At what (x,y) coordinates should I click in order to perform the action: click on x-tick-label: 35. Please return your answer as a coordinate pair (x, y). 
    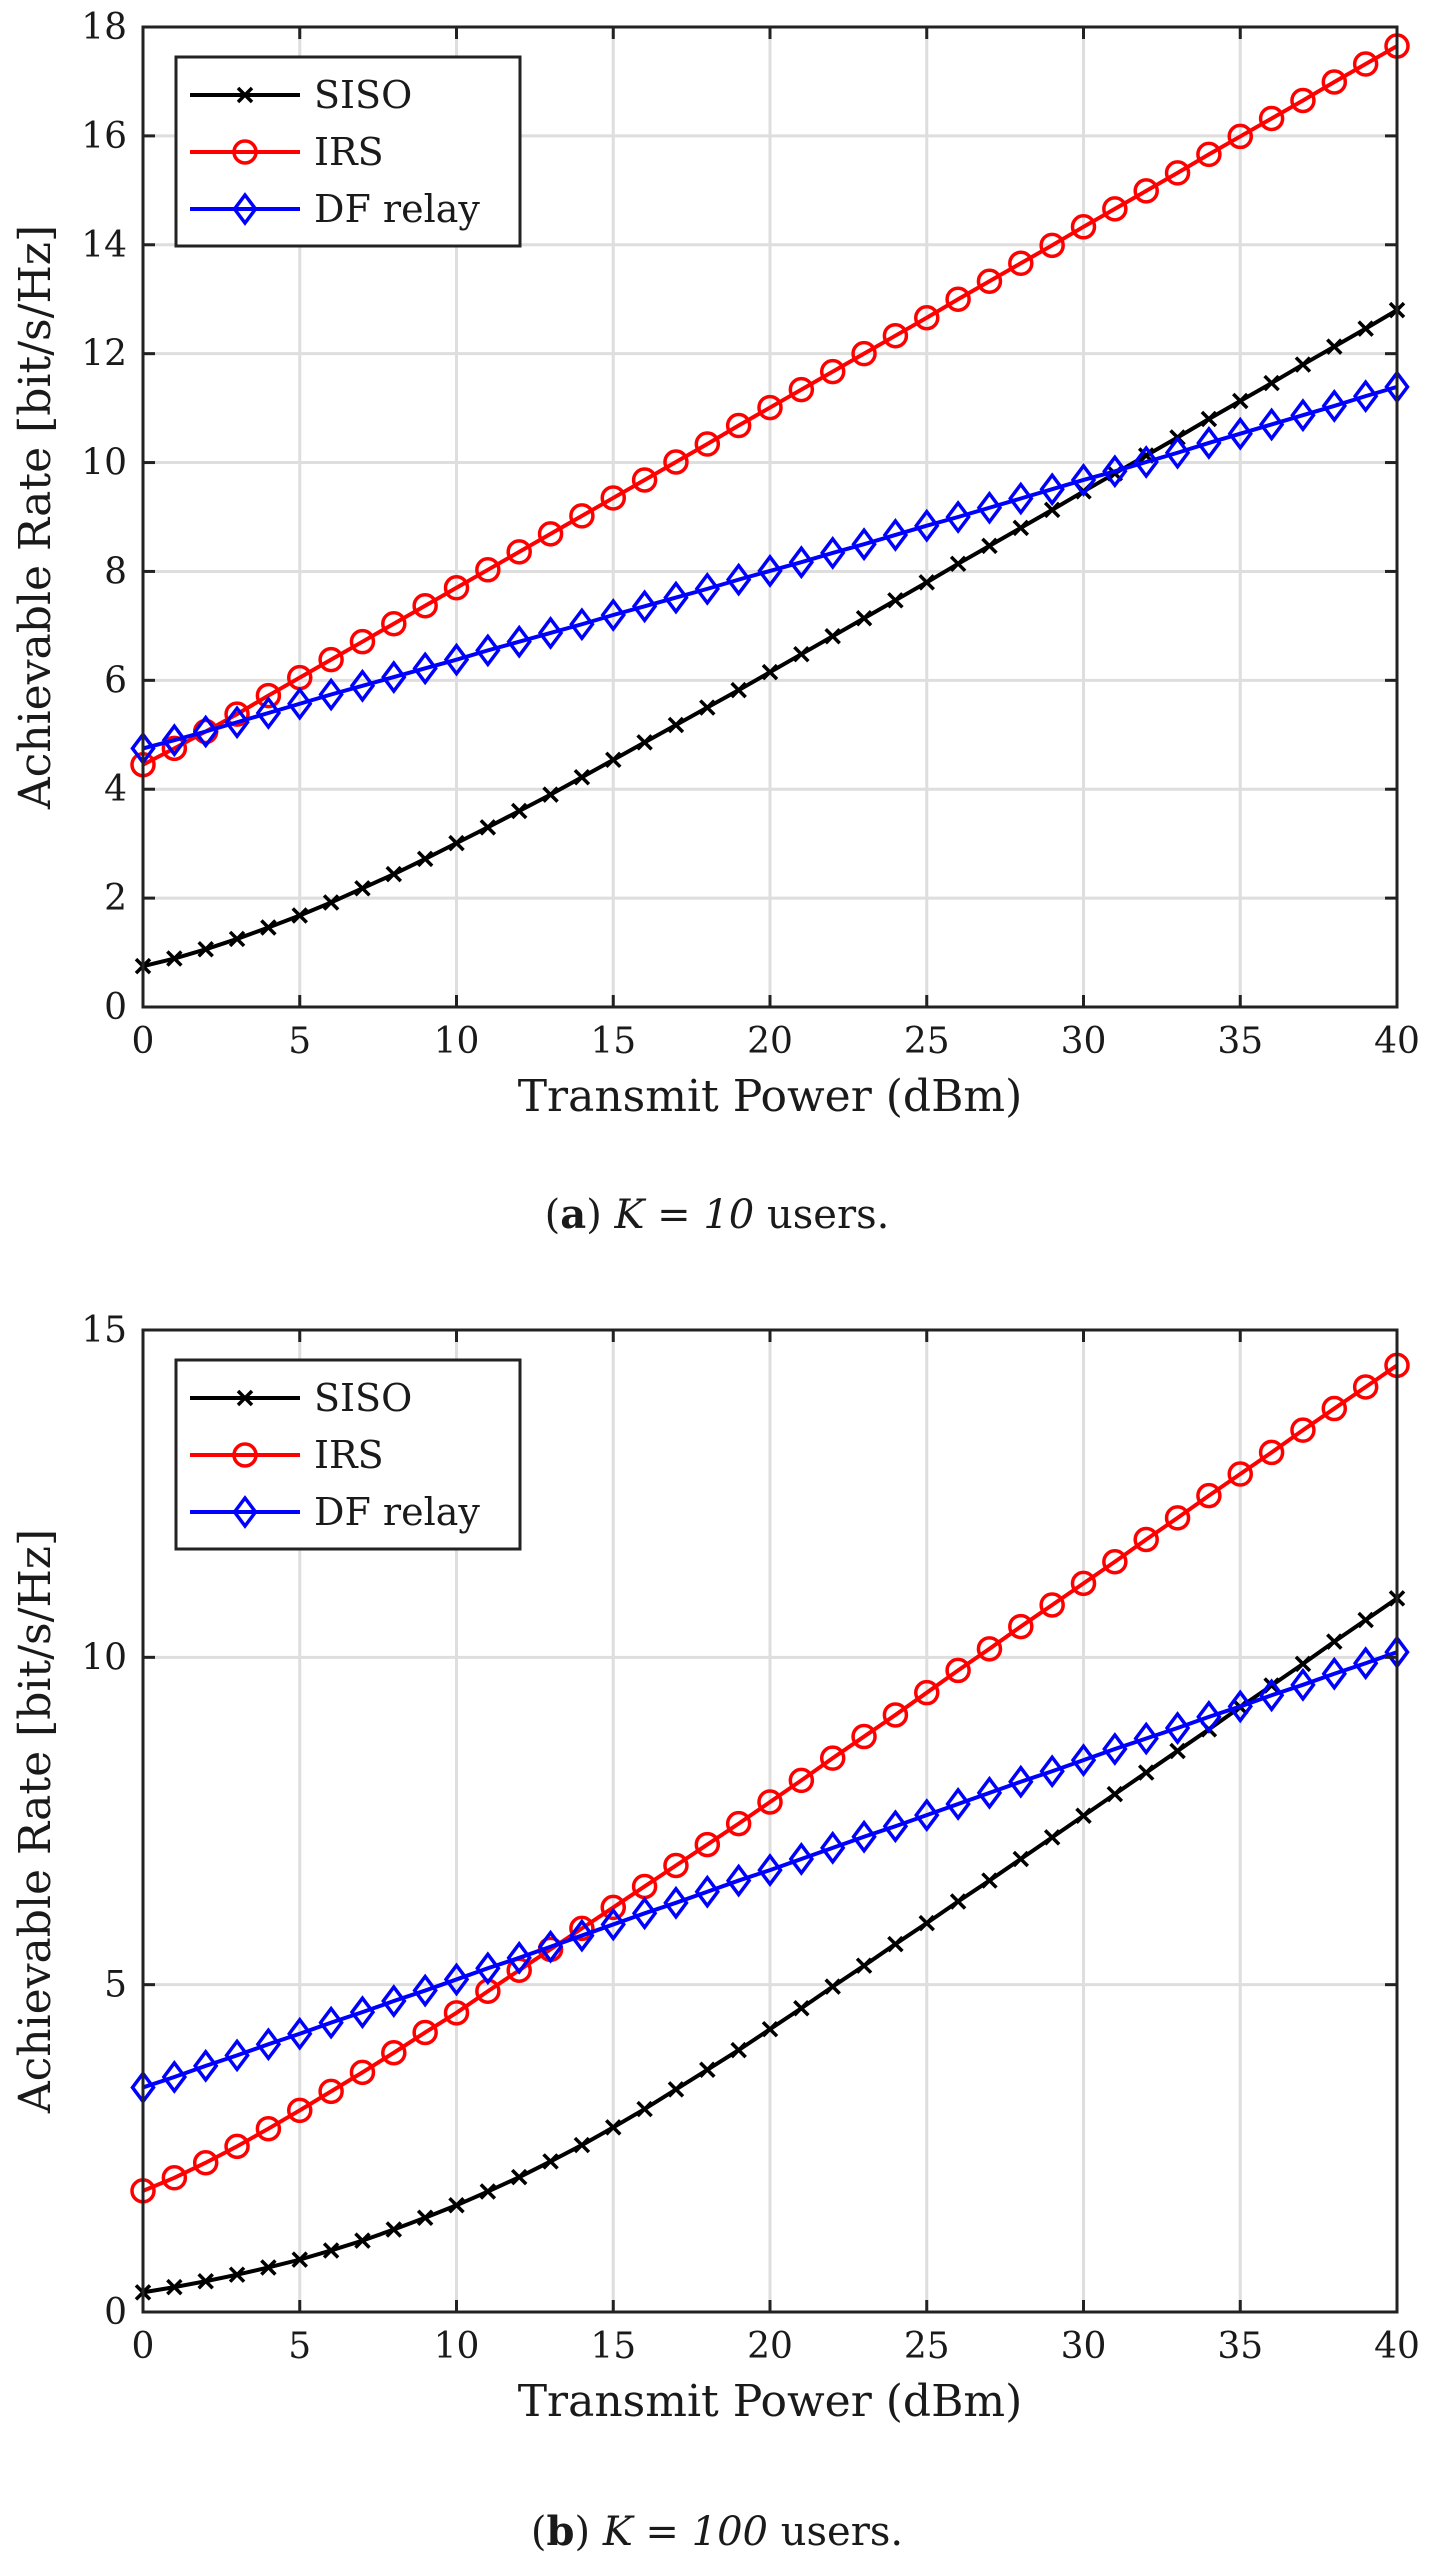
    Looking at the image, I should click on (1240, 1041).